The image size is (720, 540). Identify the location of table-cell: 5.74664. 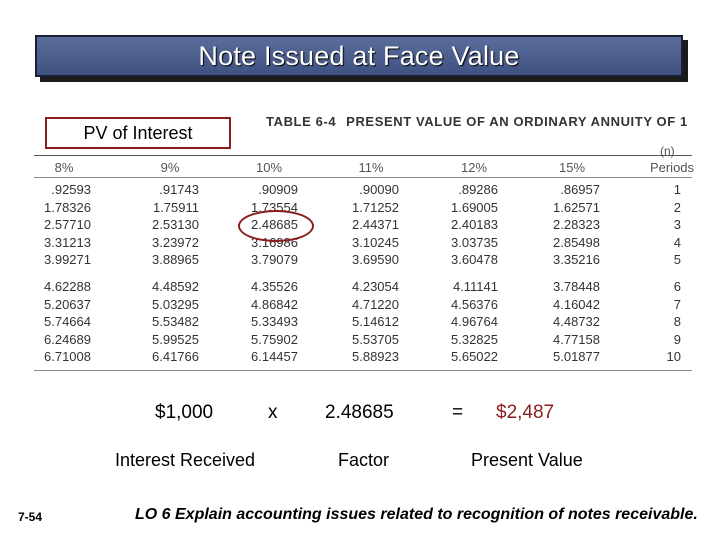
(67, 322).